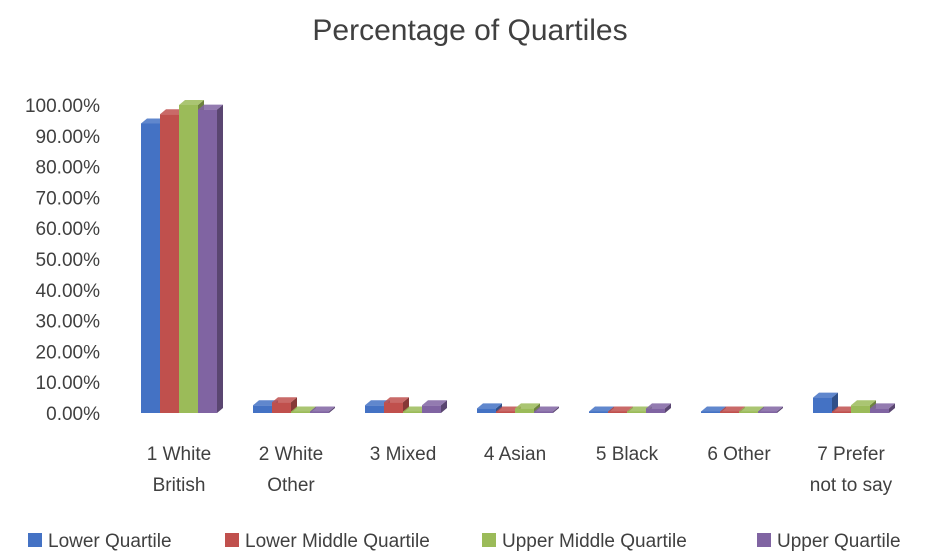 Image resolution: width=928 pixels, height=552 pixels. Describe the element at coordinates (839, 541) in the screenshot. I see `legend-label: Upper Quartile` at that location.